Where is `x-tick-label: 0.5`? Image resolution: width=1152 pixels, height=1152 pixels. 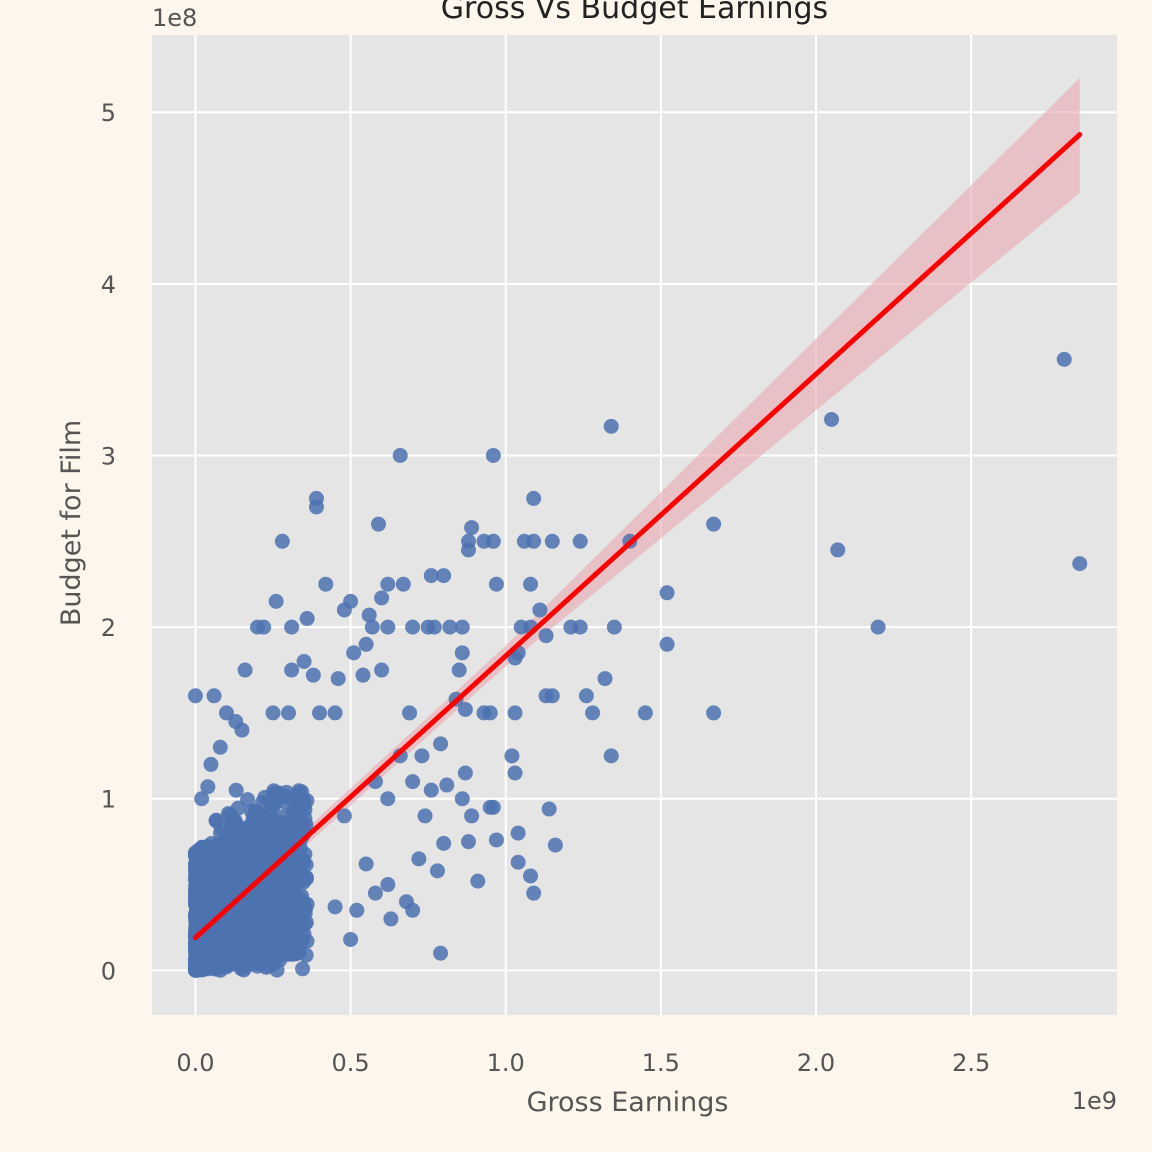 x-tick-label: 0.5 is located at coordinates (350, 1063).